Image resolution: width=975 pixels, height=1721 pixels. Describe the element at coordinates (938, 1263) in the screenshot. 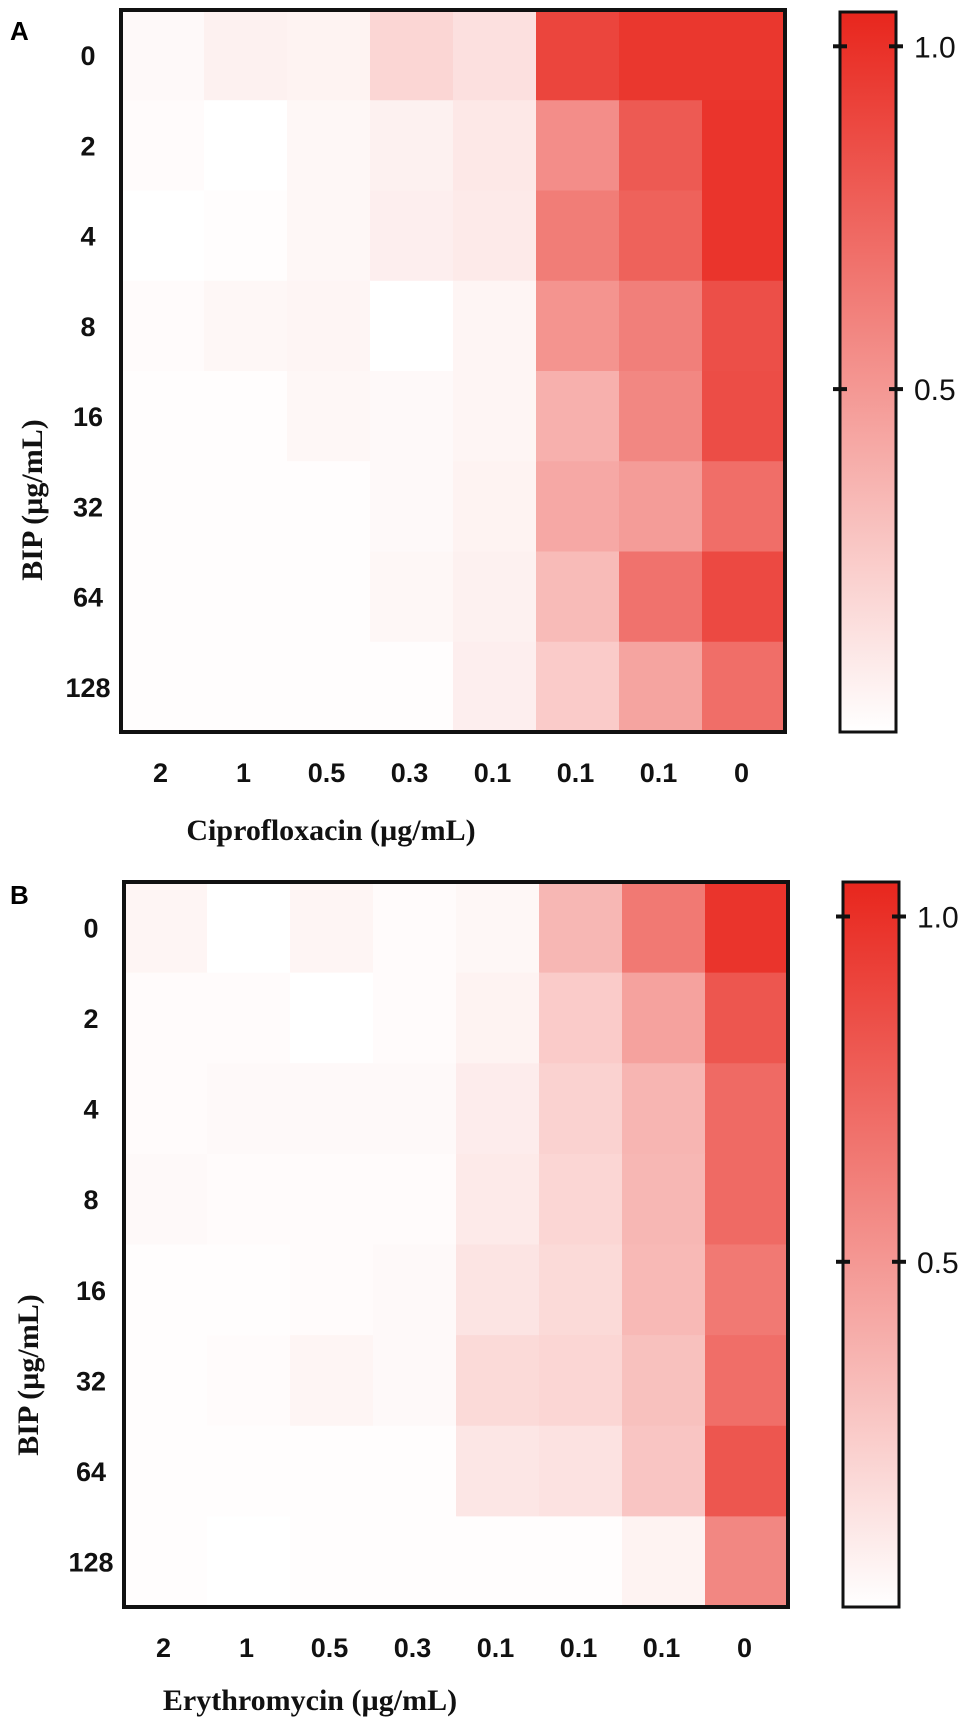

I see `colorbar-tick-label: 0.5` at that location.